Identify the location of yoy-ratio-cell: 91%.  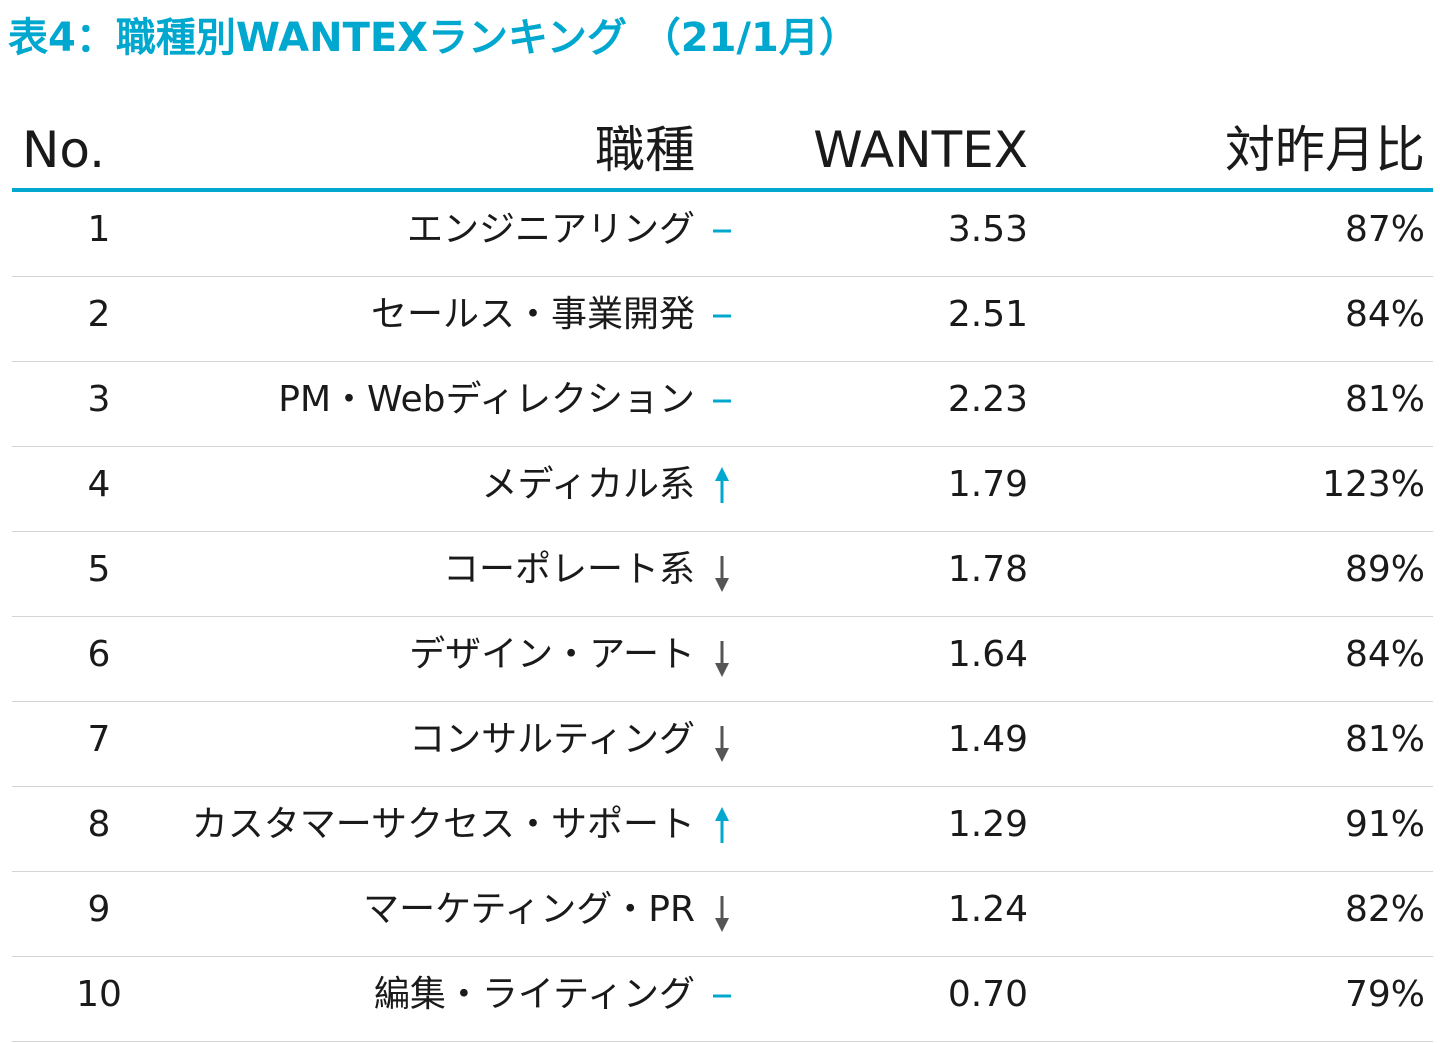
(1384, 824).